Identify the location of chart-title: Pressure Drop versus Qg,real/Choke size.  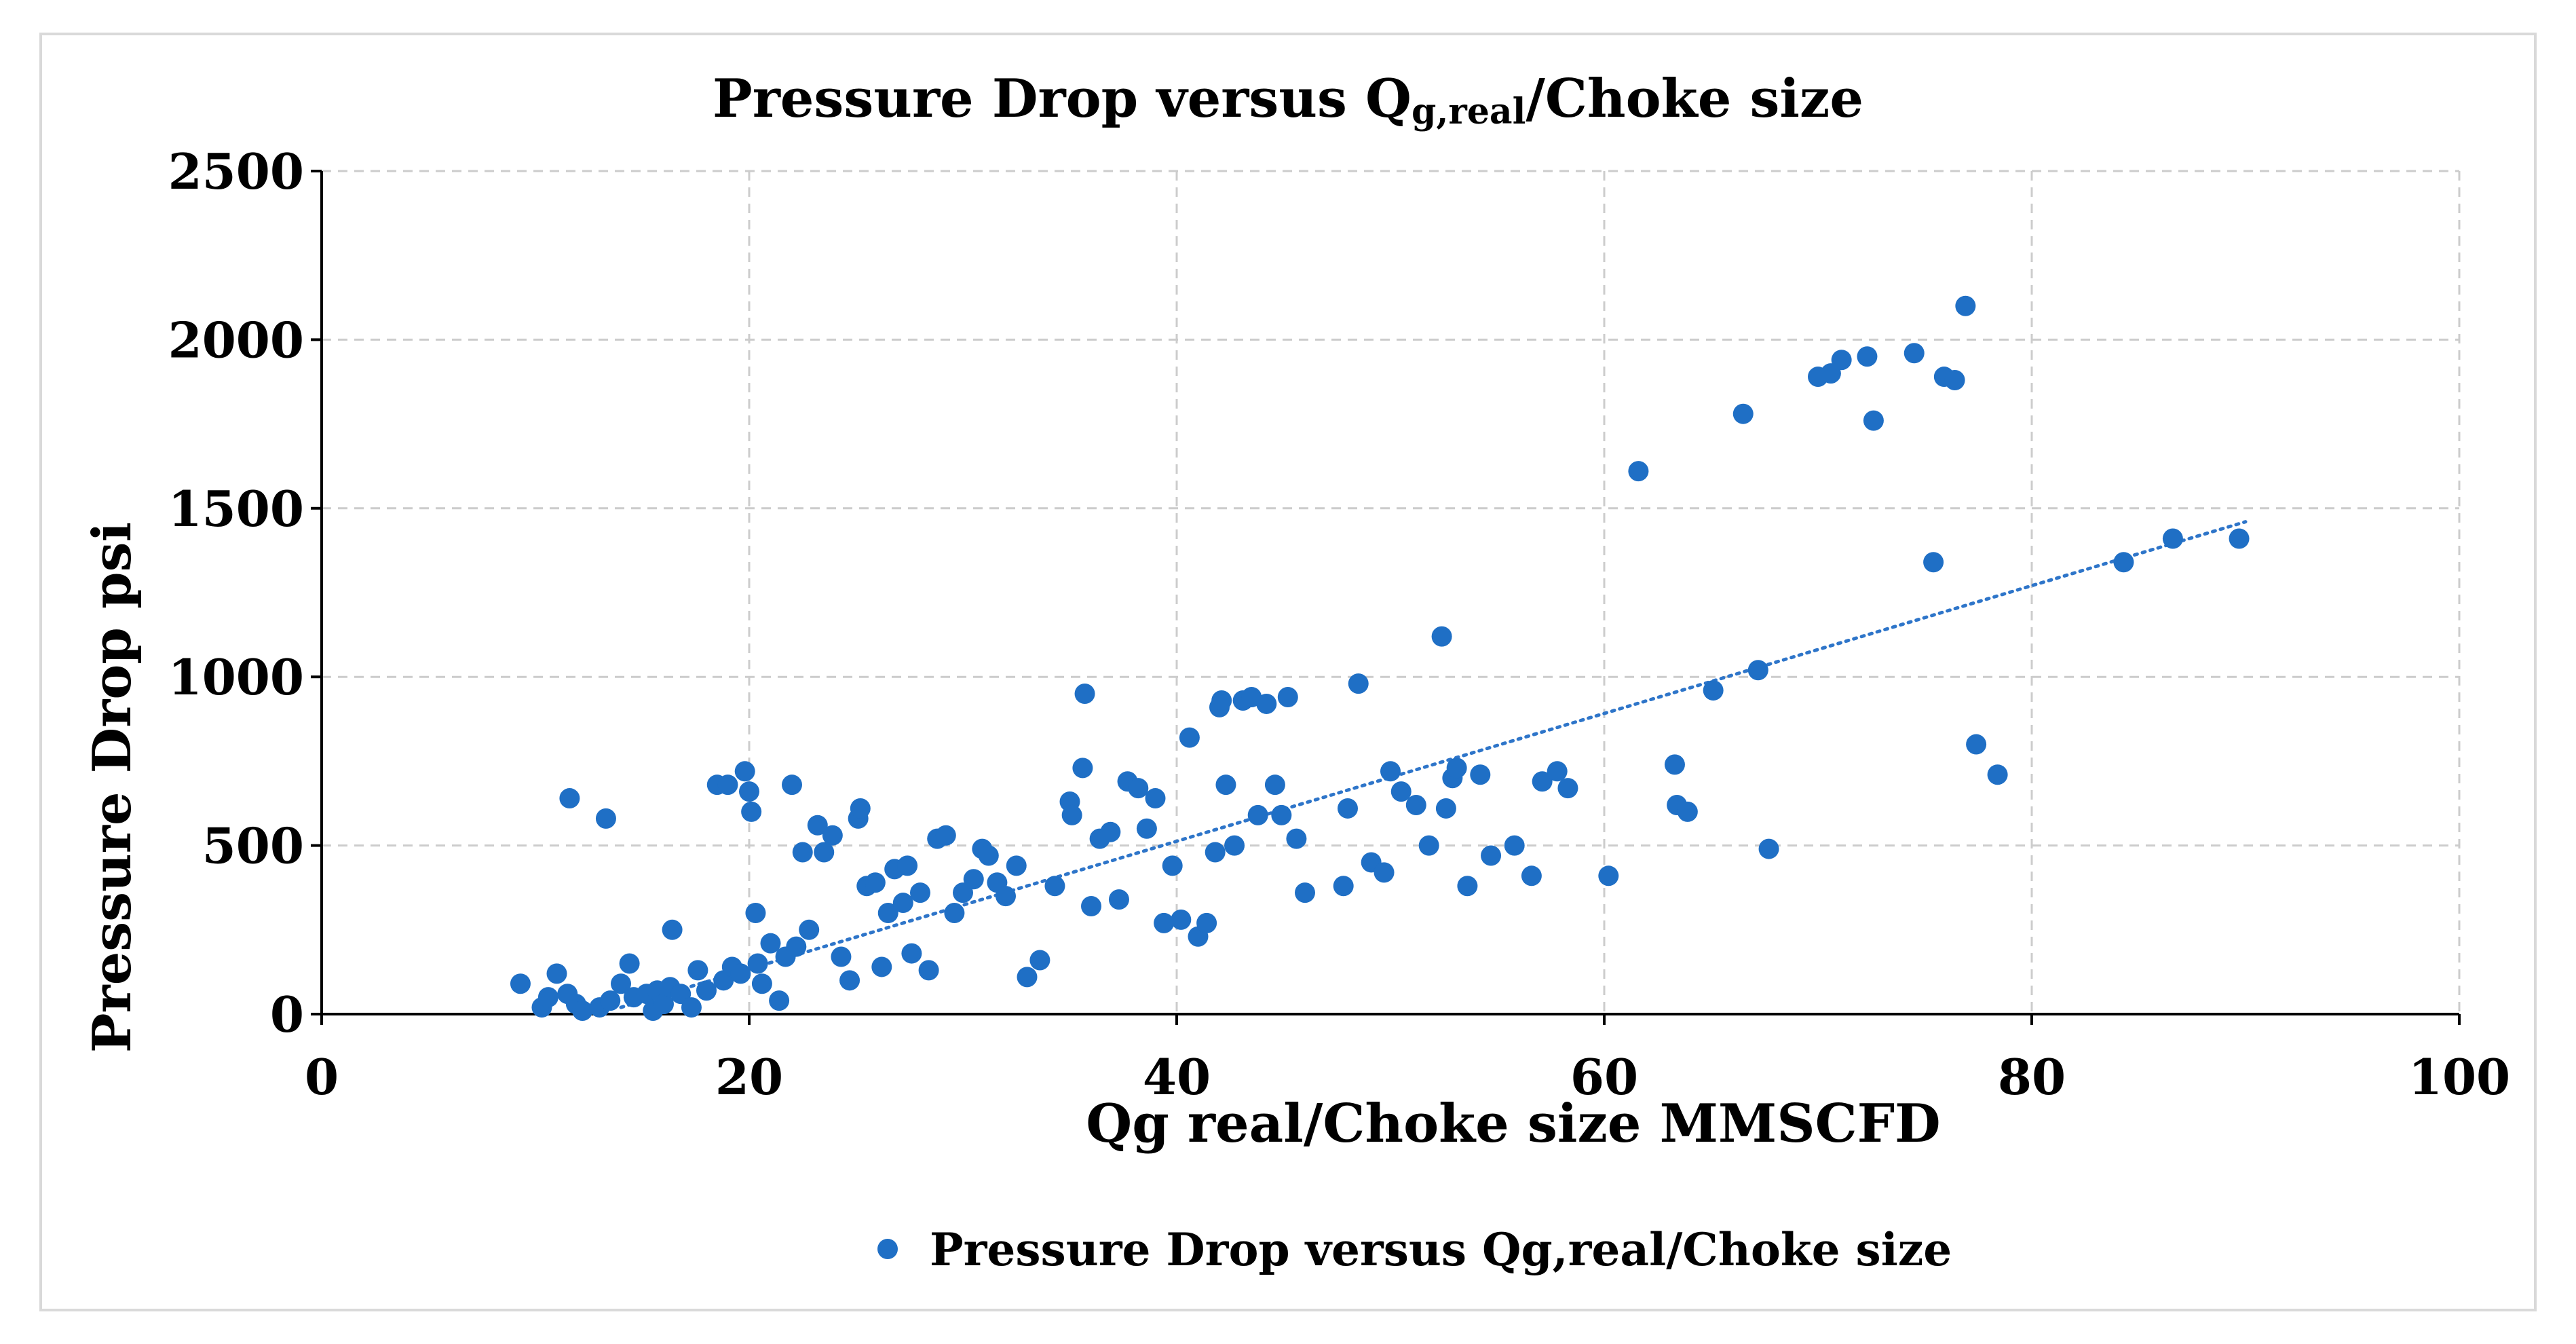
(1288, 100).